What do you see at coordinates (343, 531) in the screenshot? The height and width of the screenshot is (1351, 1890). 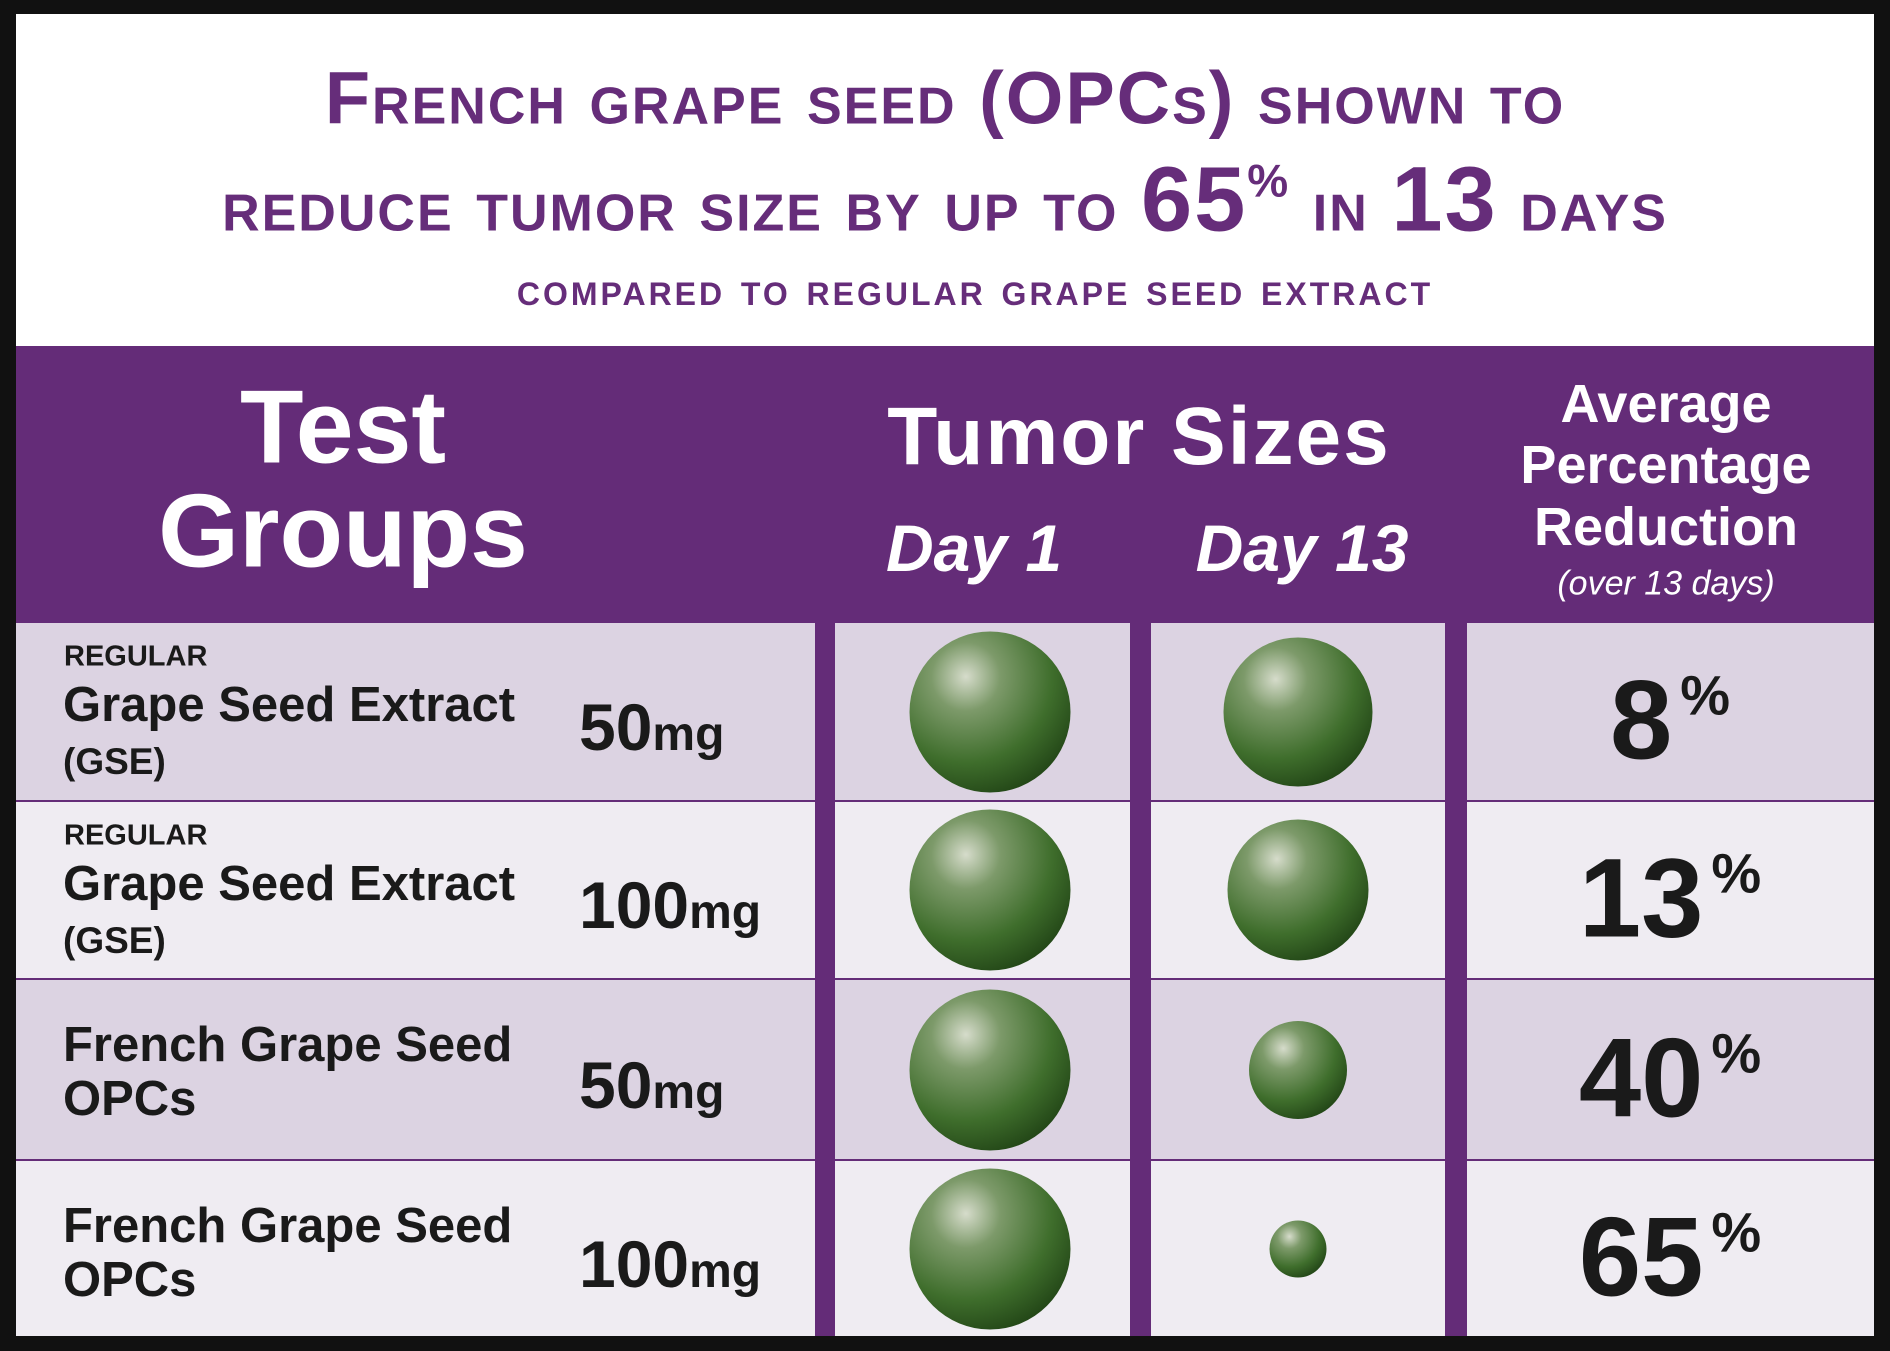 I see `column-header: Groups` at bounding box center [343, 531].